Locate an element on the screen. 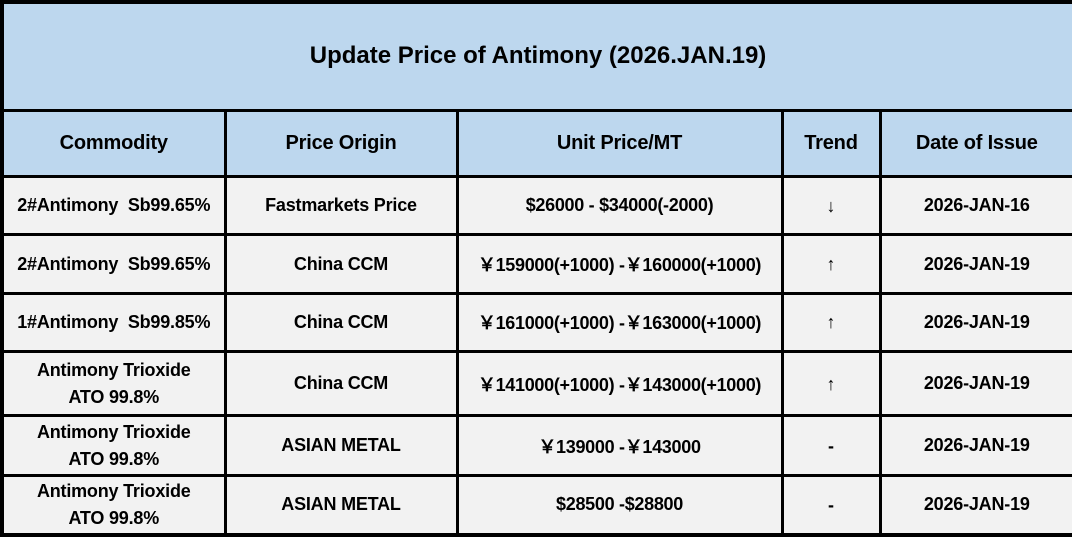  commodity-cell: 1#Antimony Sb99.85% is located at coordinates (113, 322).